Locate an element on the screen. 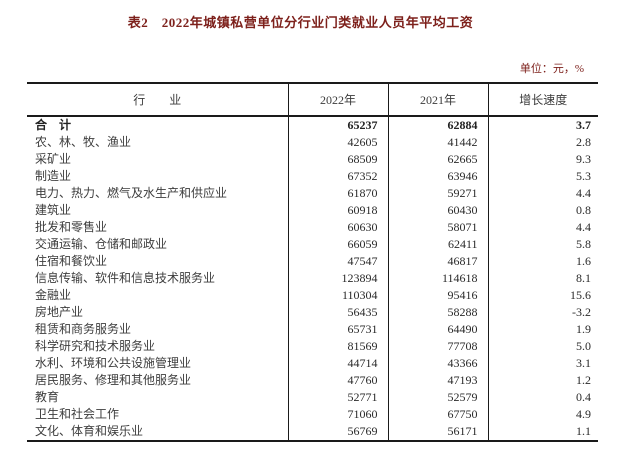 This screenshot has height=470, width=640. unit-note: 单位：元，% is located at coordinates (551, 69).